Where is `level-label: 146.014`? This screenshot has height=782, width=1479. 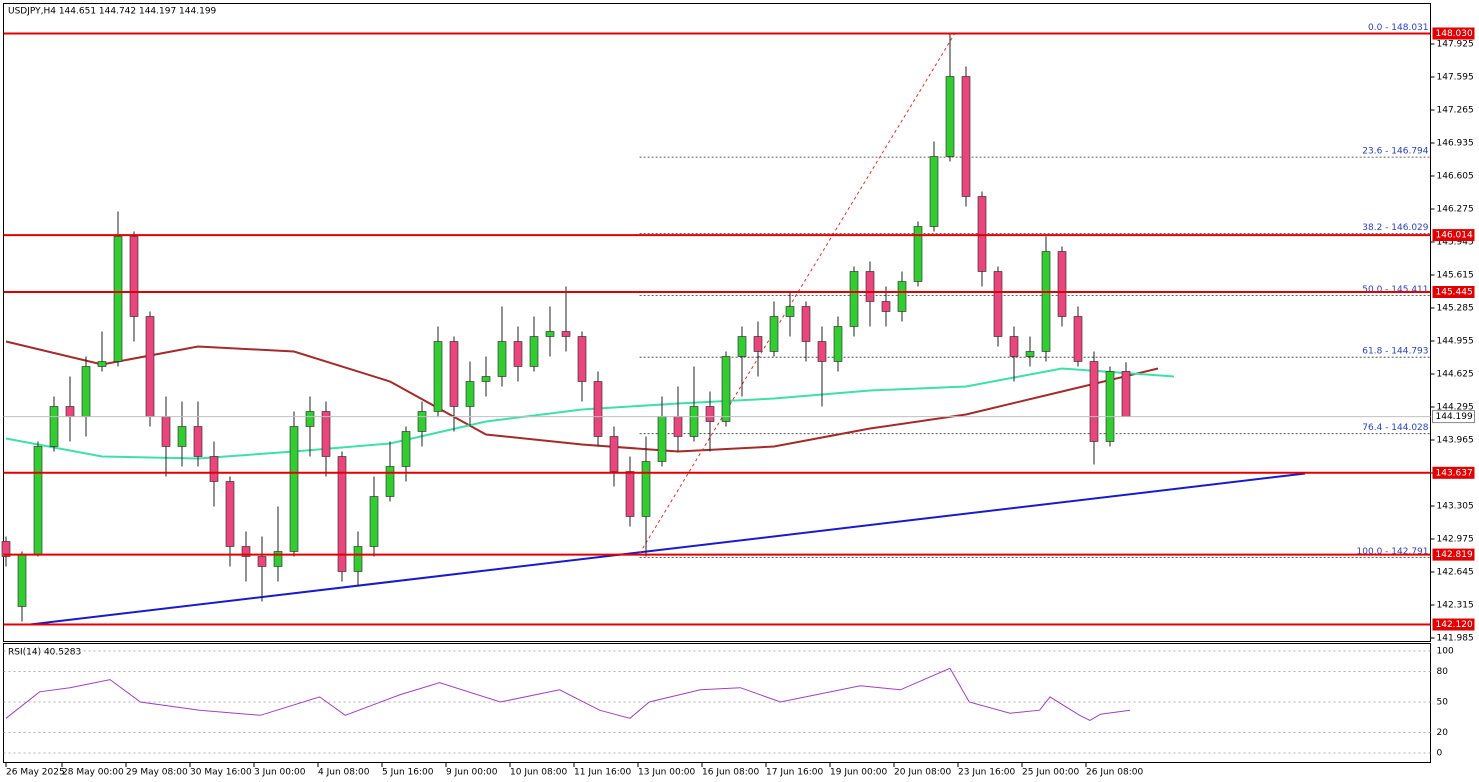
level-label: 146.014 is located at coordinates (1454, 236).